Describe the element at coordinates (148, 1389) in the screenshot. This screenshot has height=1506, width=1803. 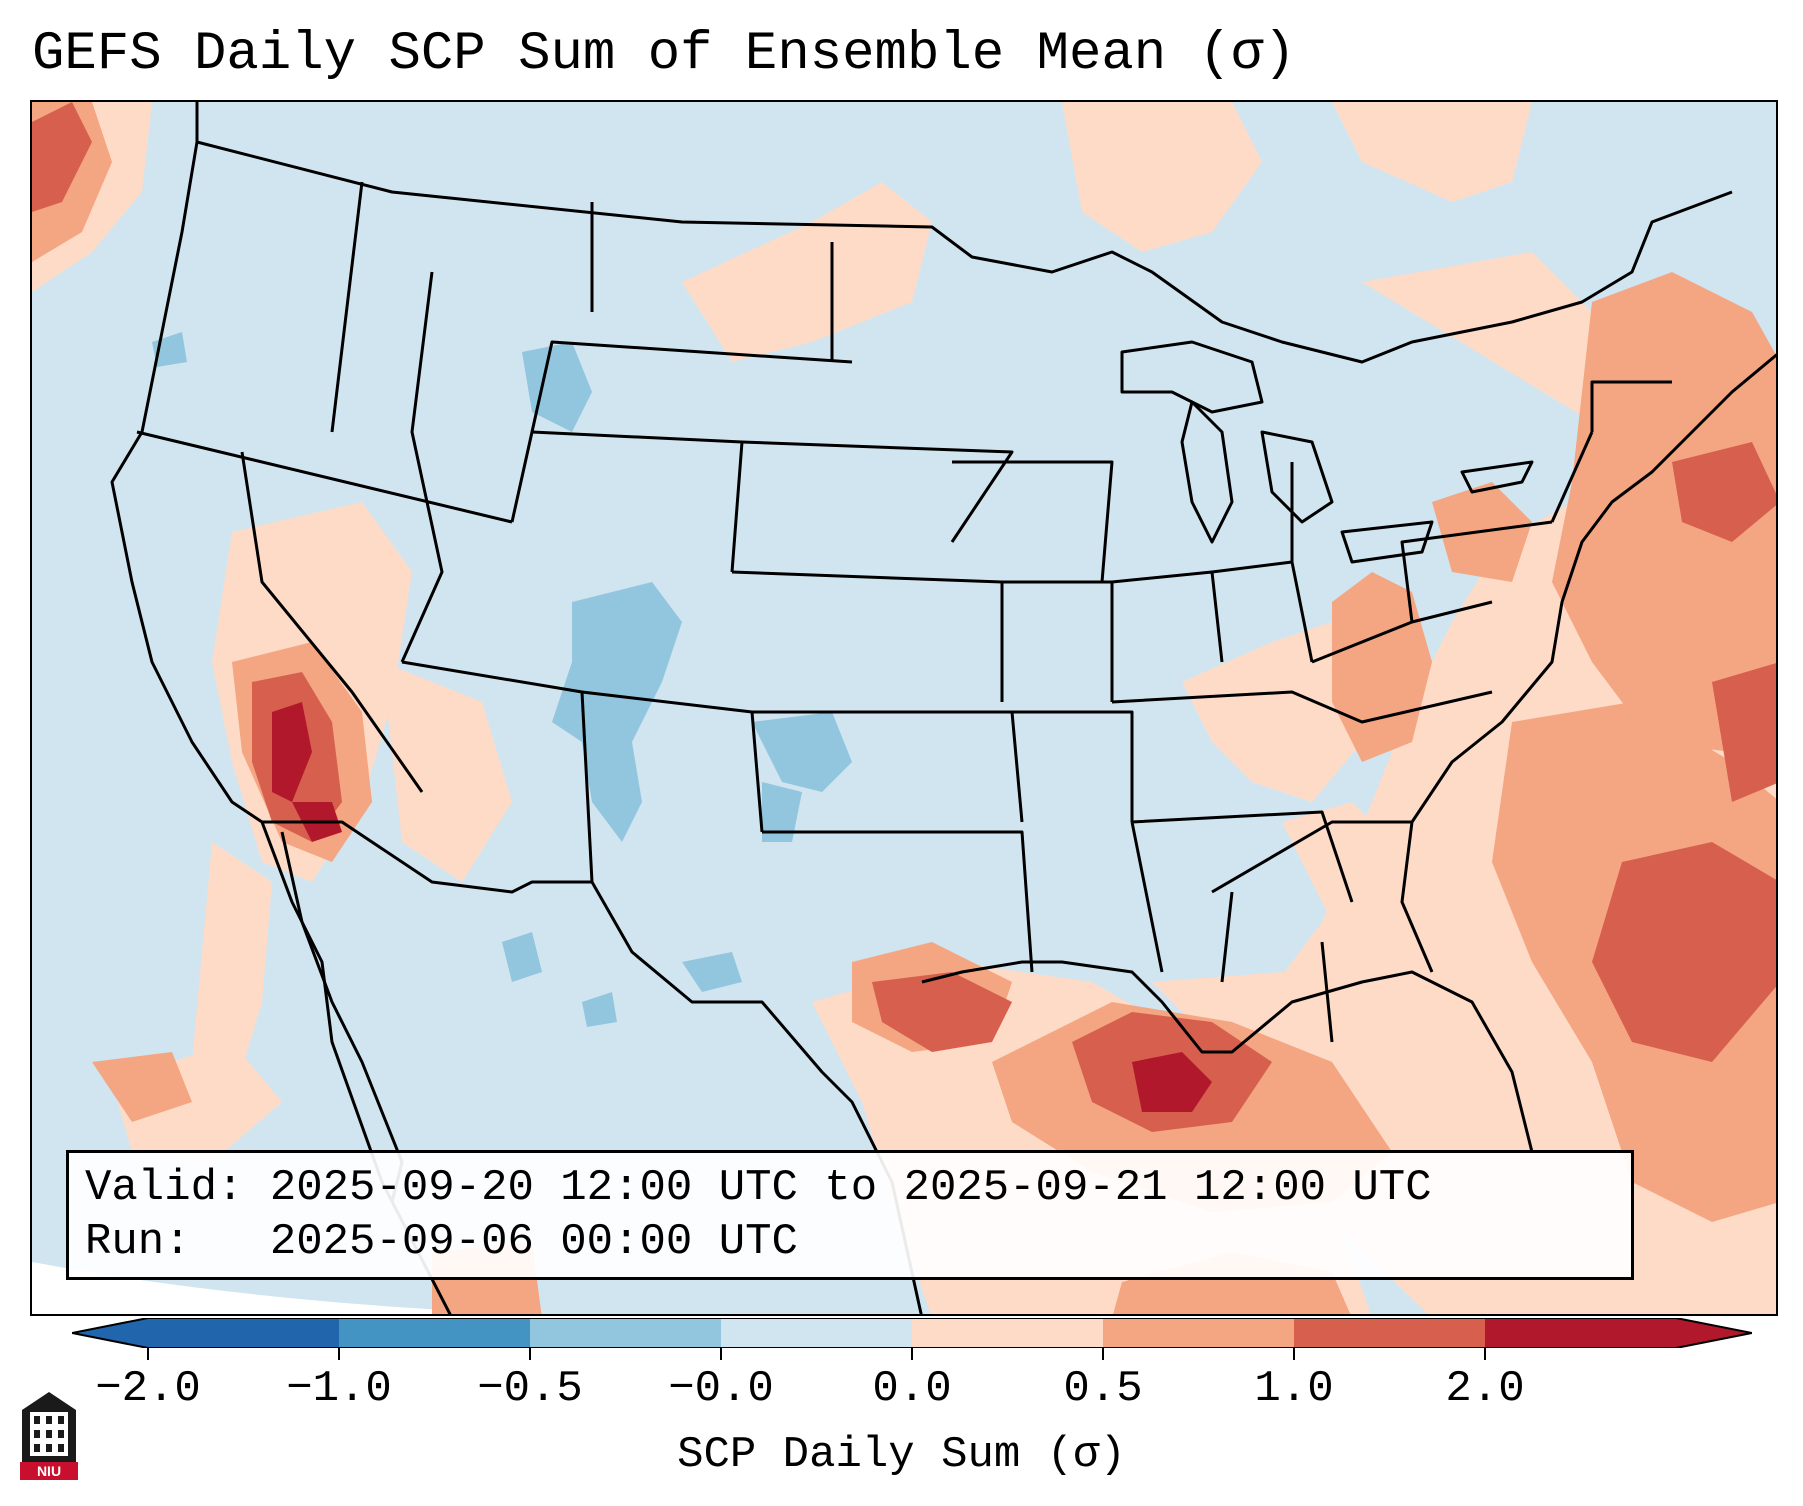
I see `colorbar-tick-label: −2.0` at that location.